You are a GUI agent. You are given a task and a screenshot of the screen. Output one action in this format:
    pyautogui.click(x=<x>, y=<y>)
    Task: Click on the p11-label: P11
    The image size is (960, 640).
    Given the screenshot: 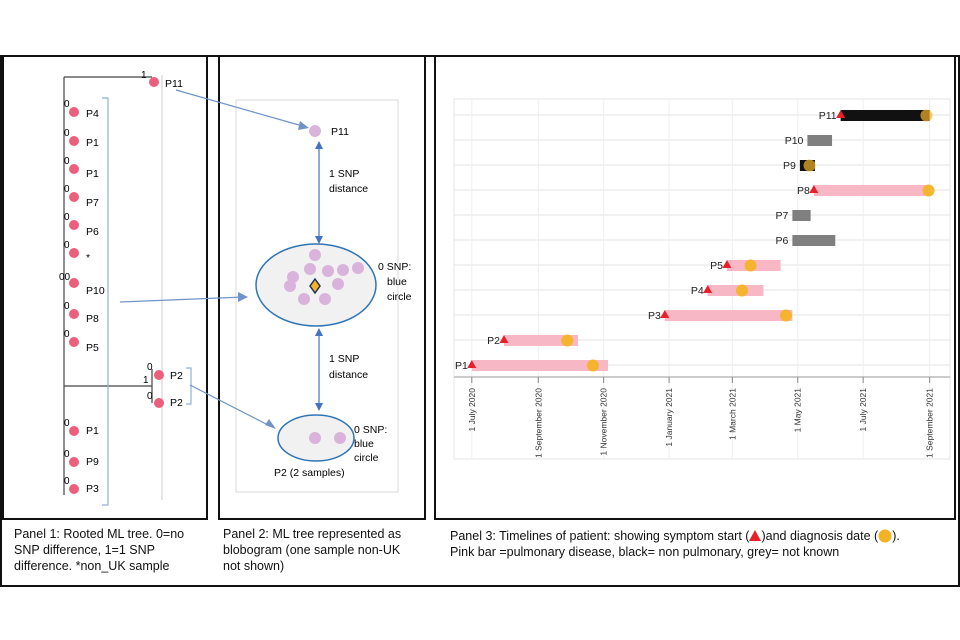 What is the action you would take?
    pyautogui.click(x=340, y=132)
    